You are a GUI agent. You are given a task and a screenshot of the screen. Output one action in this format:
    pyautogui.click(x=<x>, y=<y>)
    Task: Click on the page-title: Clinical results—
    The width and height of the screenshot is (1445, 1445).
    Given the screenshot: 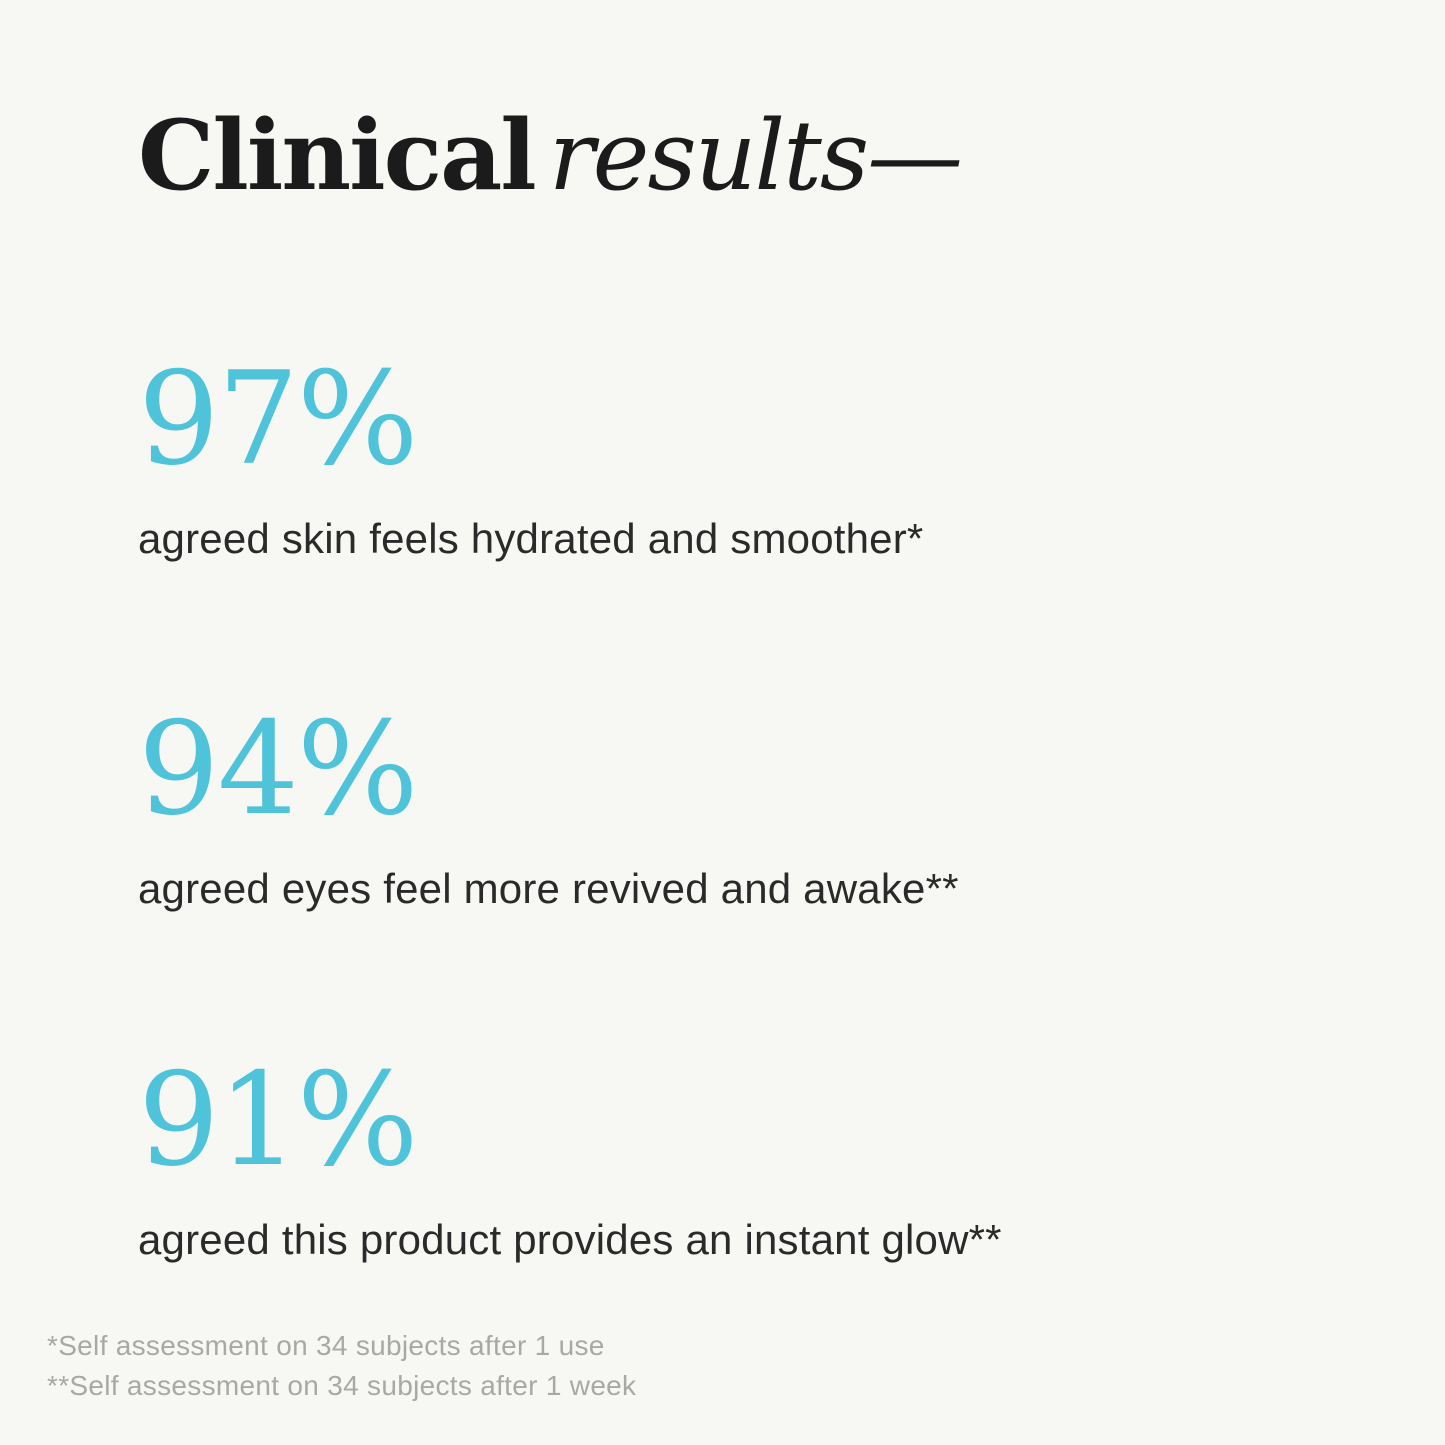 What is the action you would take?
    pyautogui.click(x=746, y=156)
    